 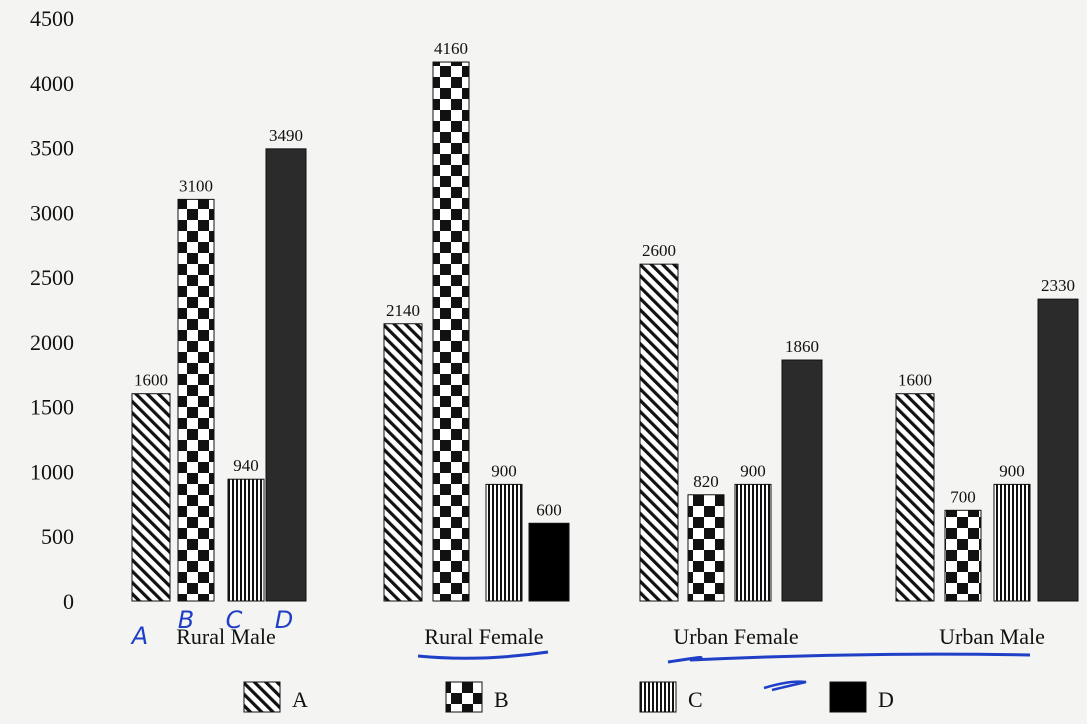 What do you see at coordinates (451, 48) in the screenshot?
I see `data-label: 4160` at bounding box center [451, 48].